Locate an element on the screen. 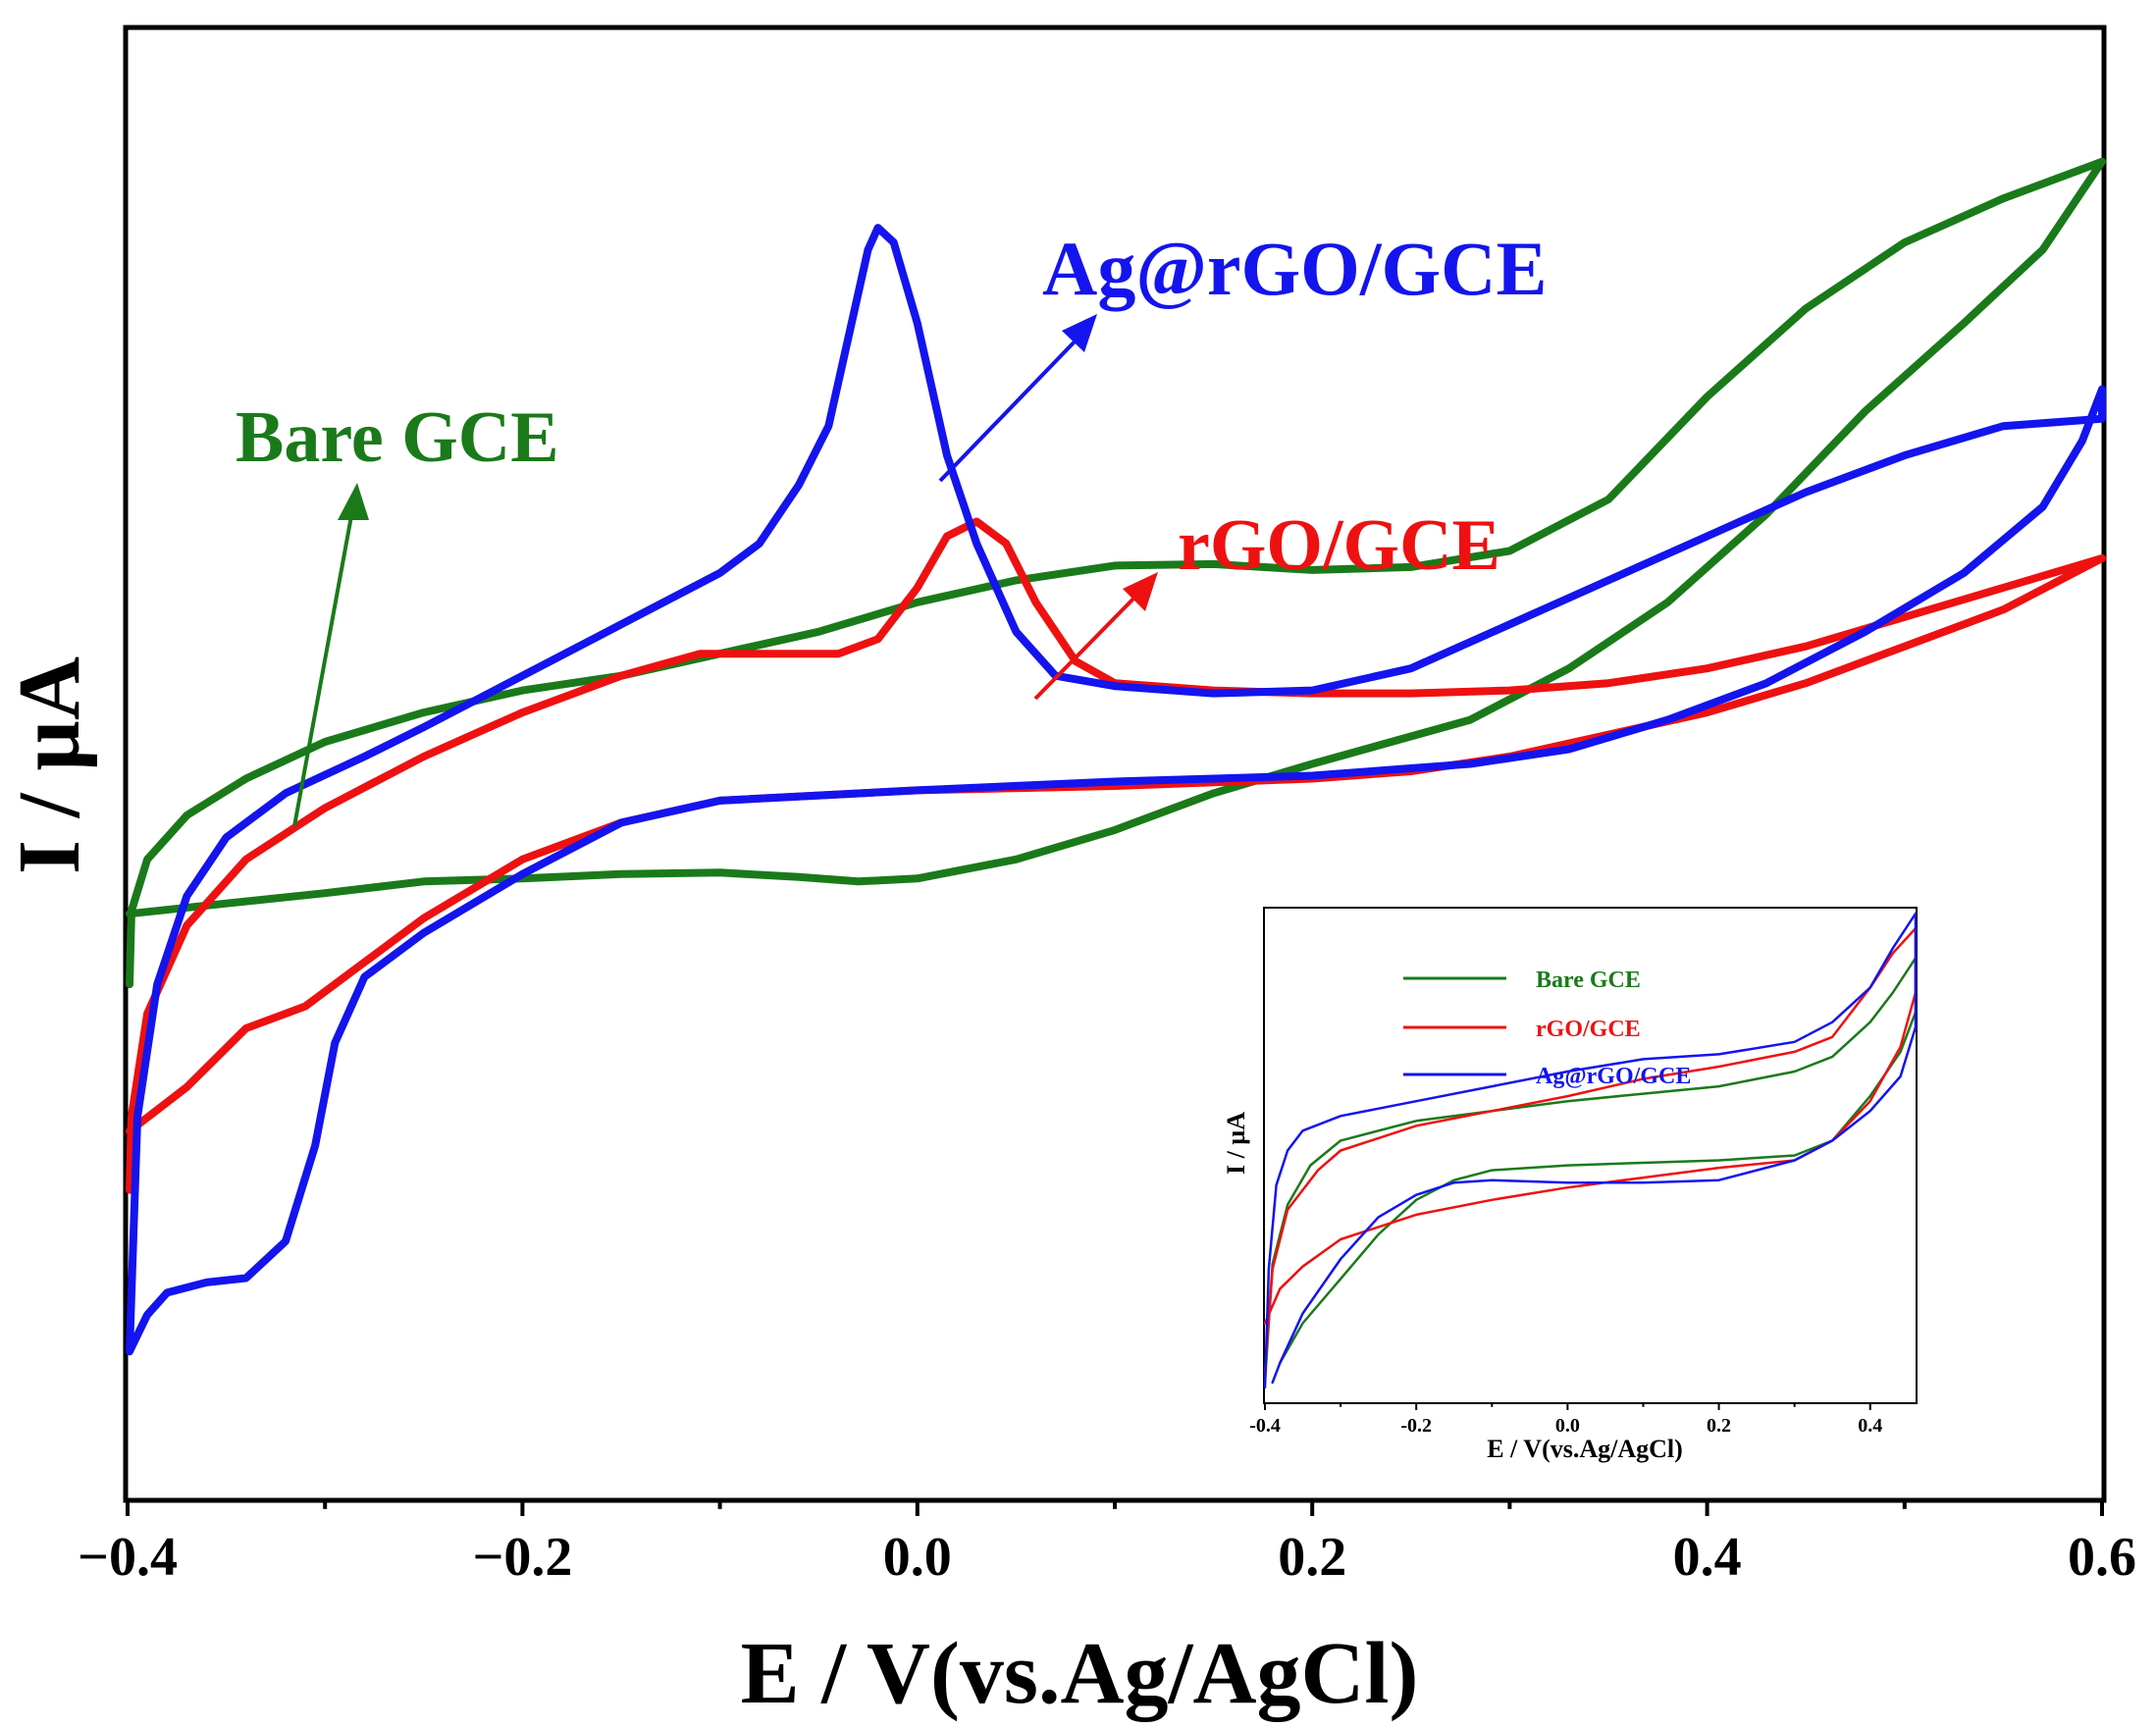 This screenshot has height=1728, width=2156. main-x-tick-label: 0.0 is located at coordinates (917, 1558).